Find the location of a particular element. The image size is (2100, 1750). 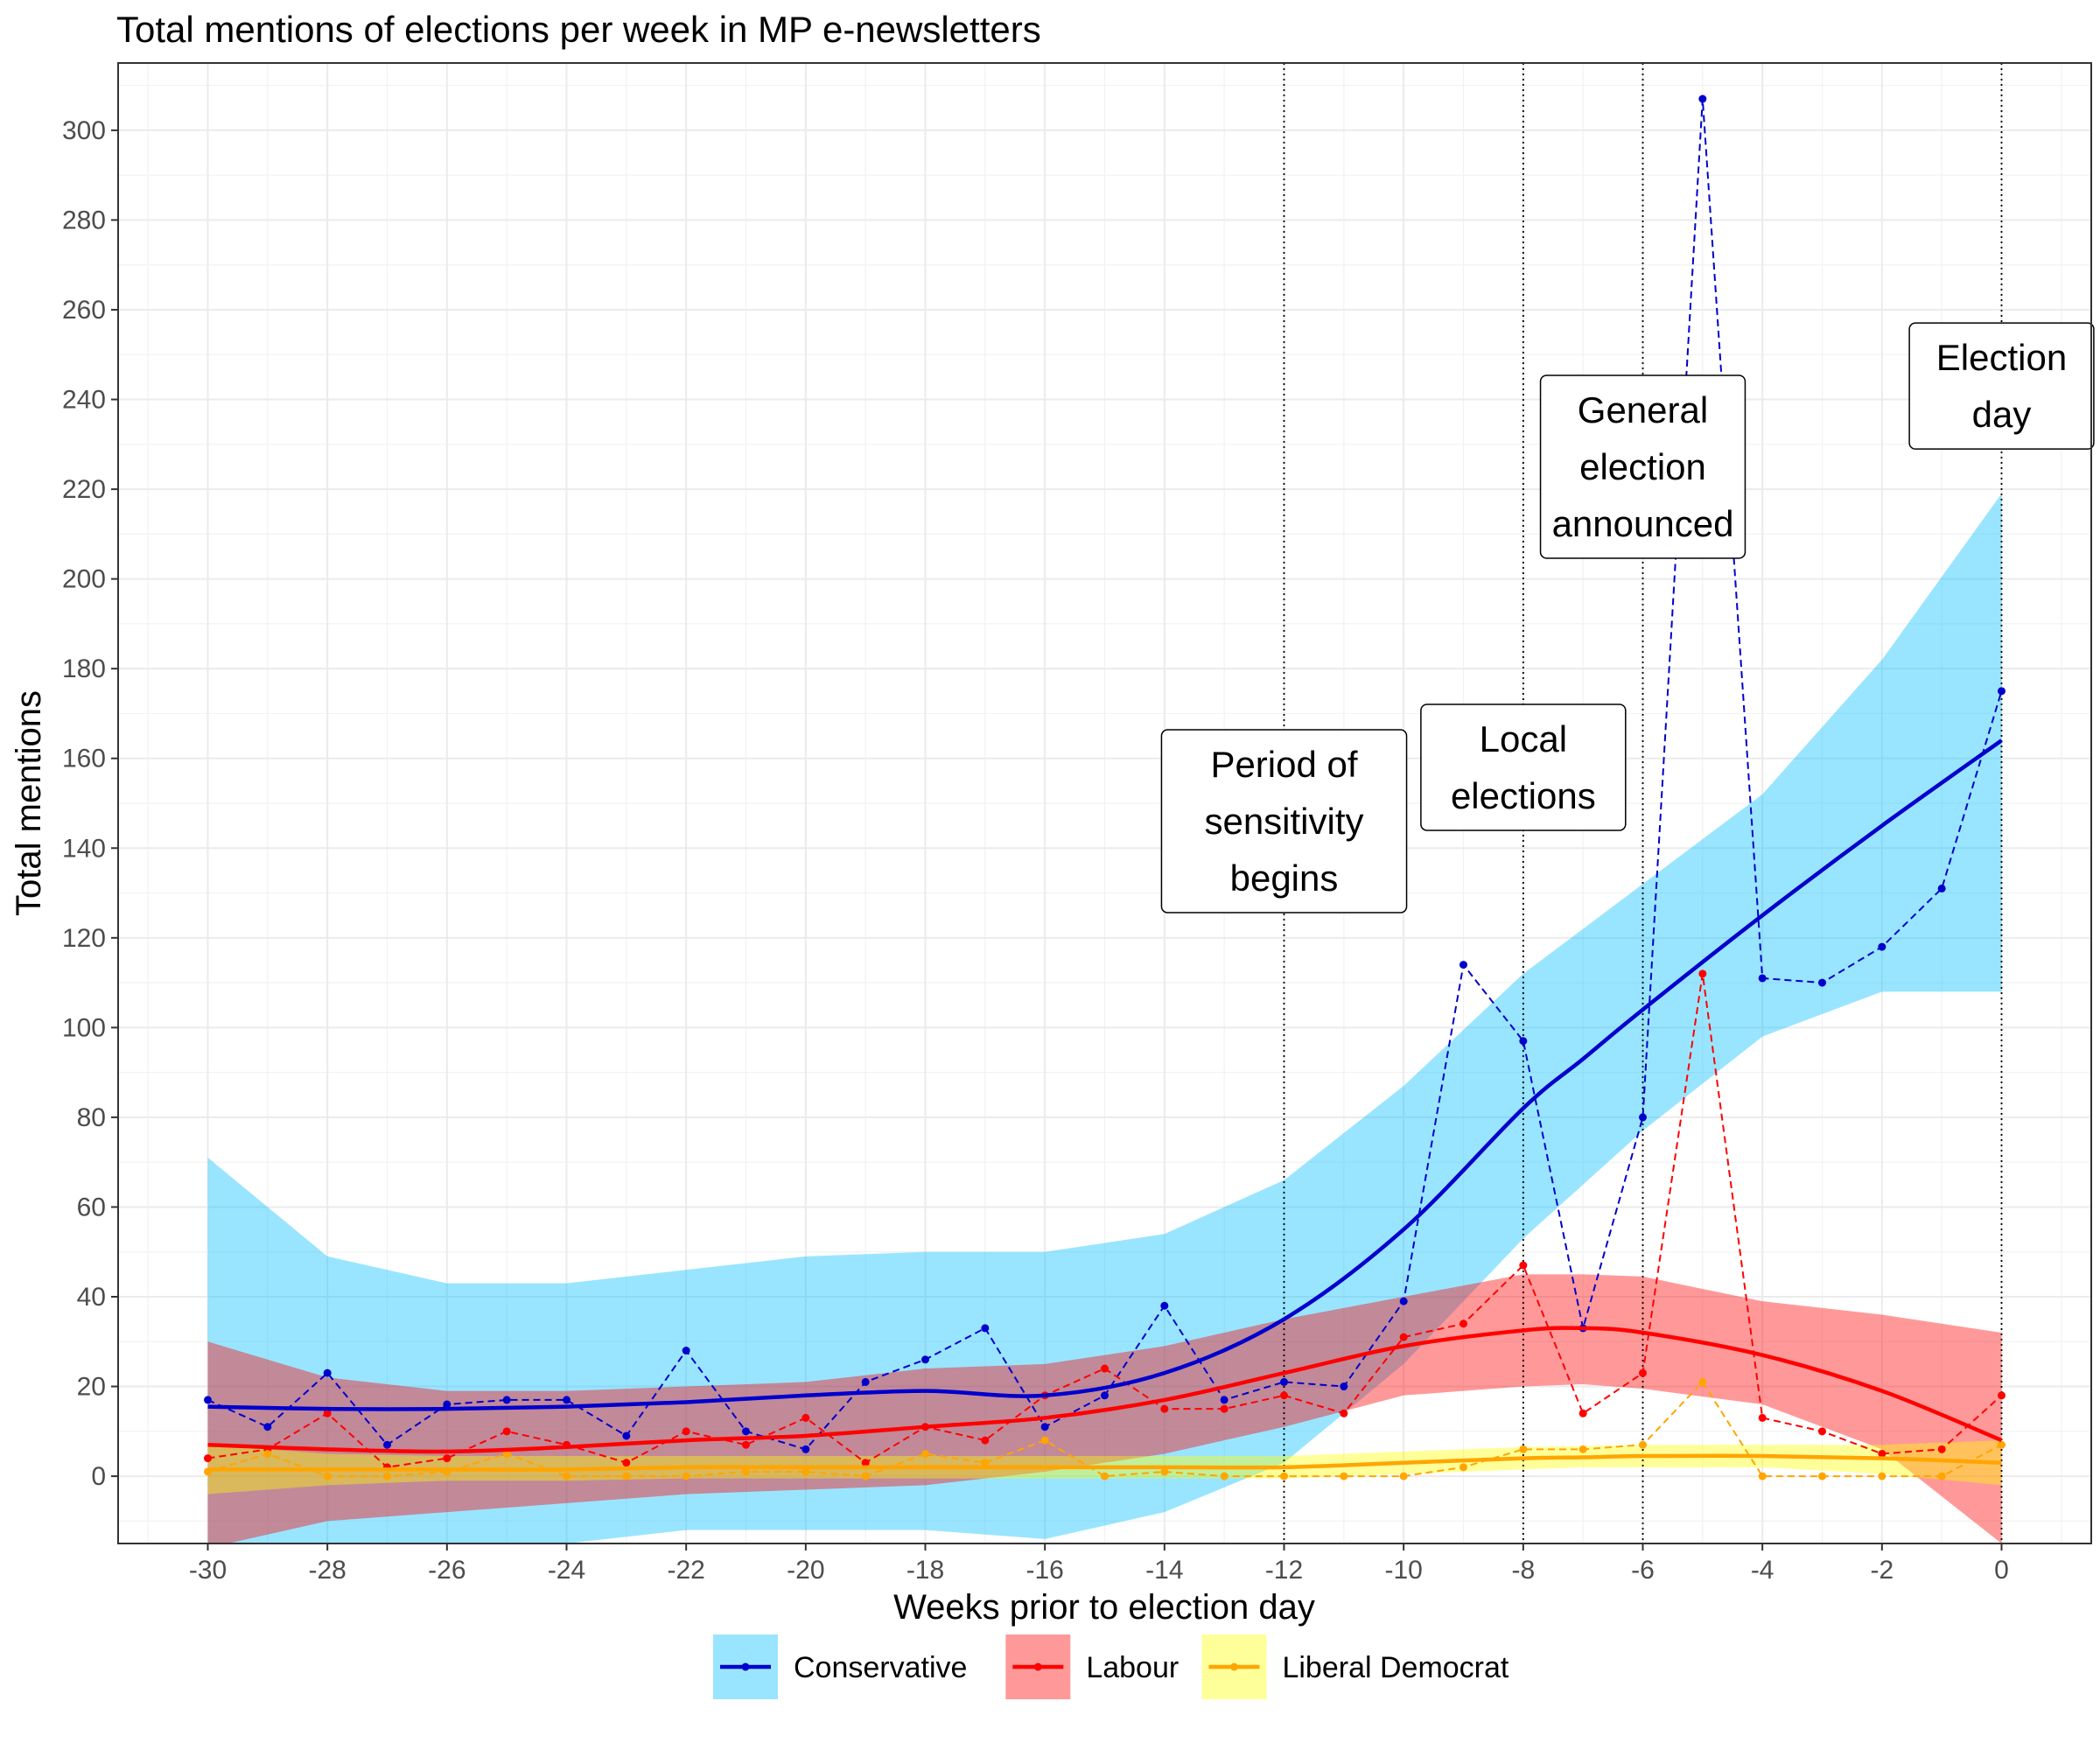

legend-key-point is located at coordinates (1233, 1666).